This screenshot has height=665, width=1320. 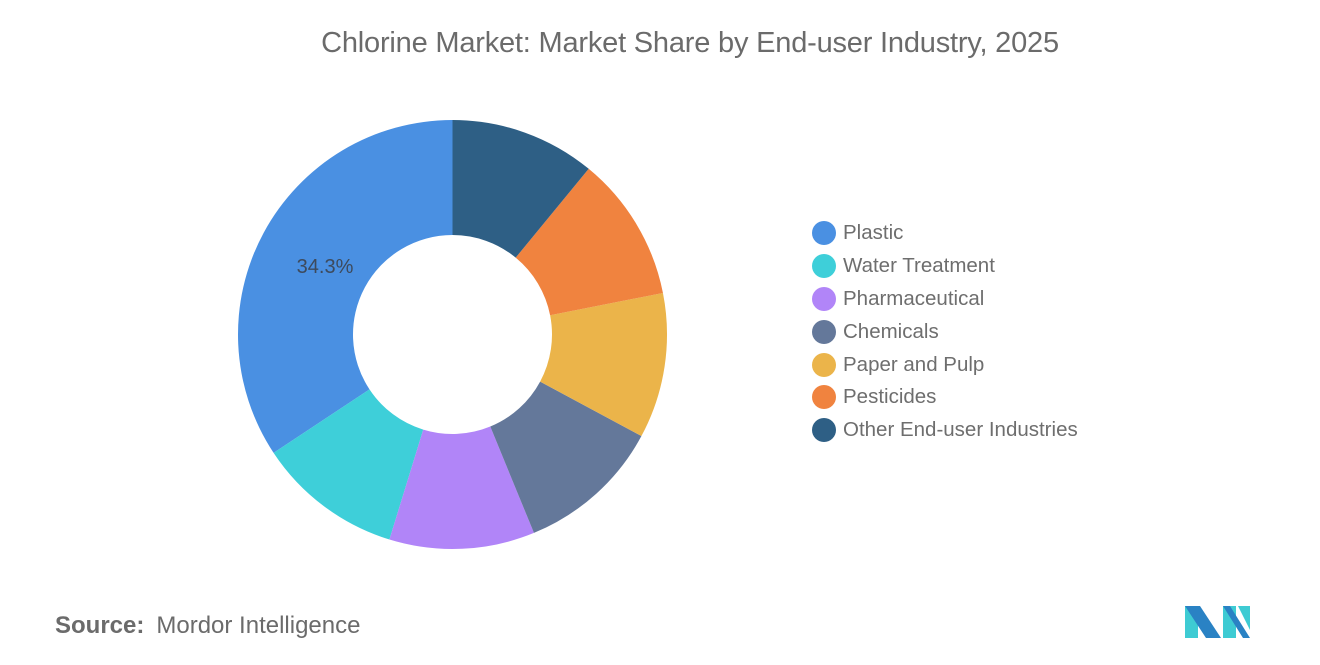 What do you see at coordinates (914, 364) in the screenshot?
I see `legend-label: Paper and Pulp` at bounding box center [914, 364].